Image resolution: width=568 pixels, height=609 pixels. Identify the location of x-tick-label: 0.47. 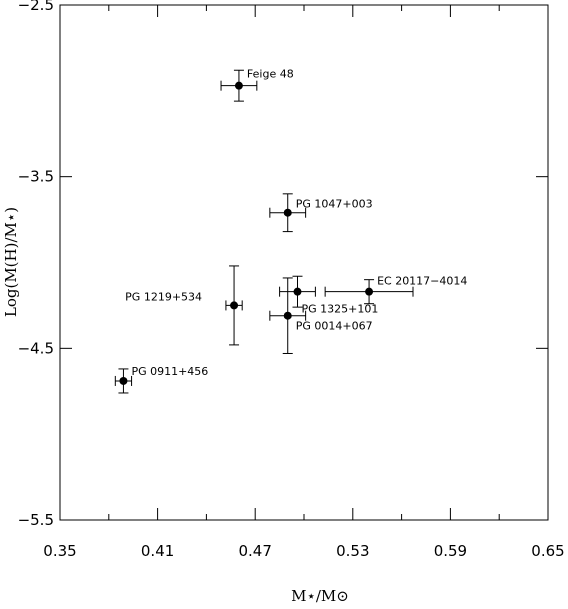
(254, 551).